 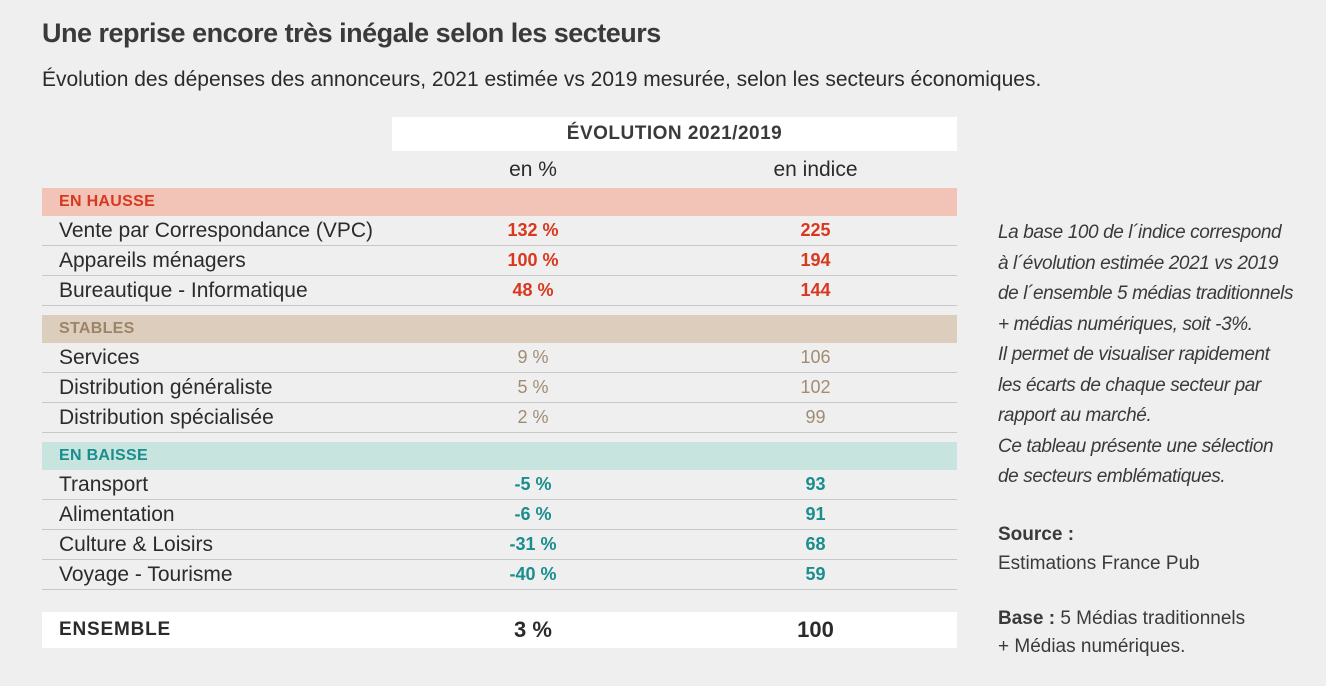 What do you see at coordinates (499, 388) in the screenshot?
I see `table-row: Distribution généraliste 5 % 102` at bounding box center [499, 388].